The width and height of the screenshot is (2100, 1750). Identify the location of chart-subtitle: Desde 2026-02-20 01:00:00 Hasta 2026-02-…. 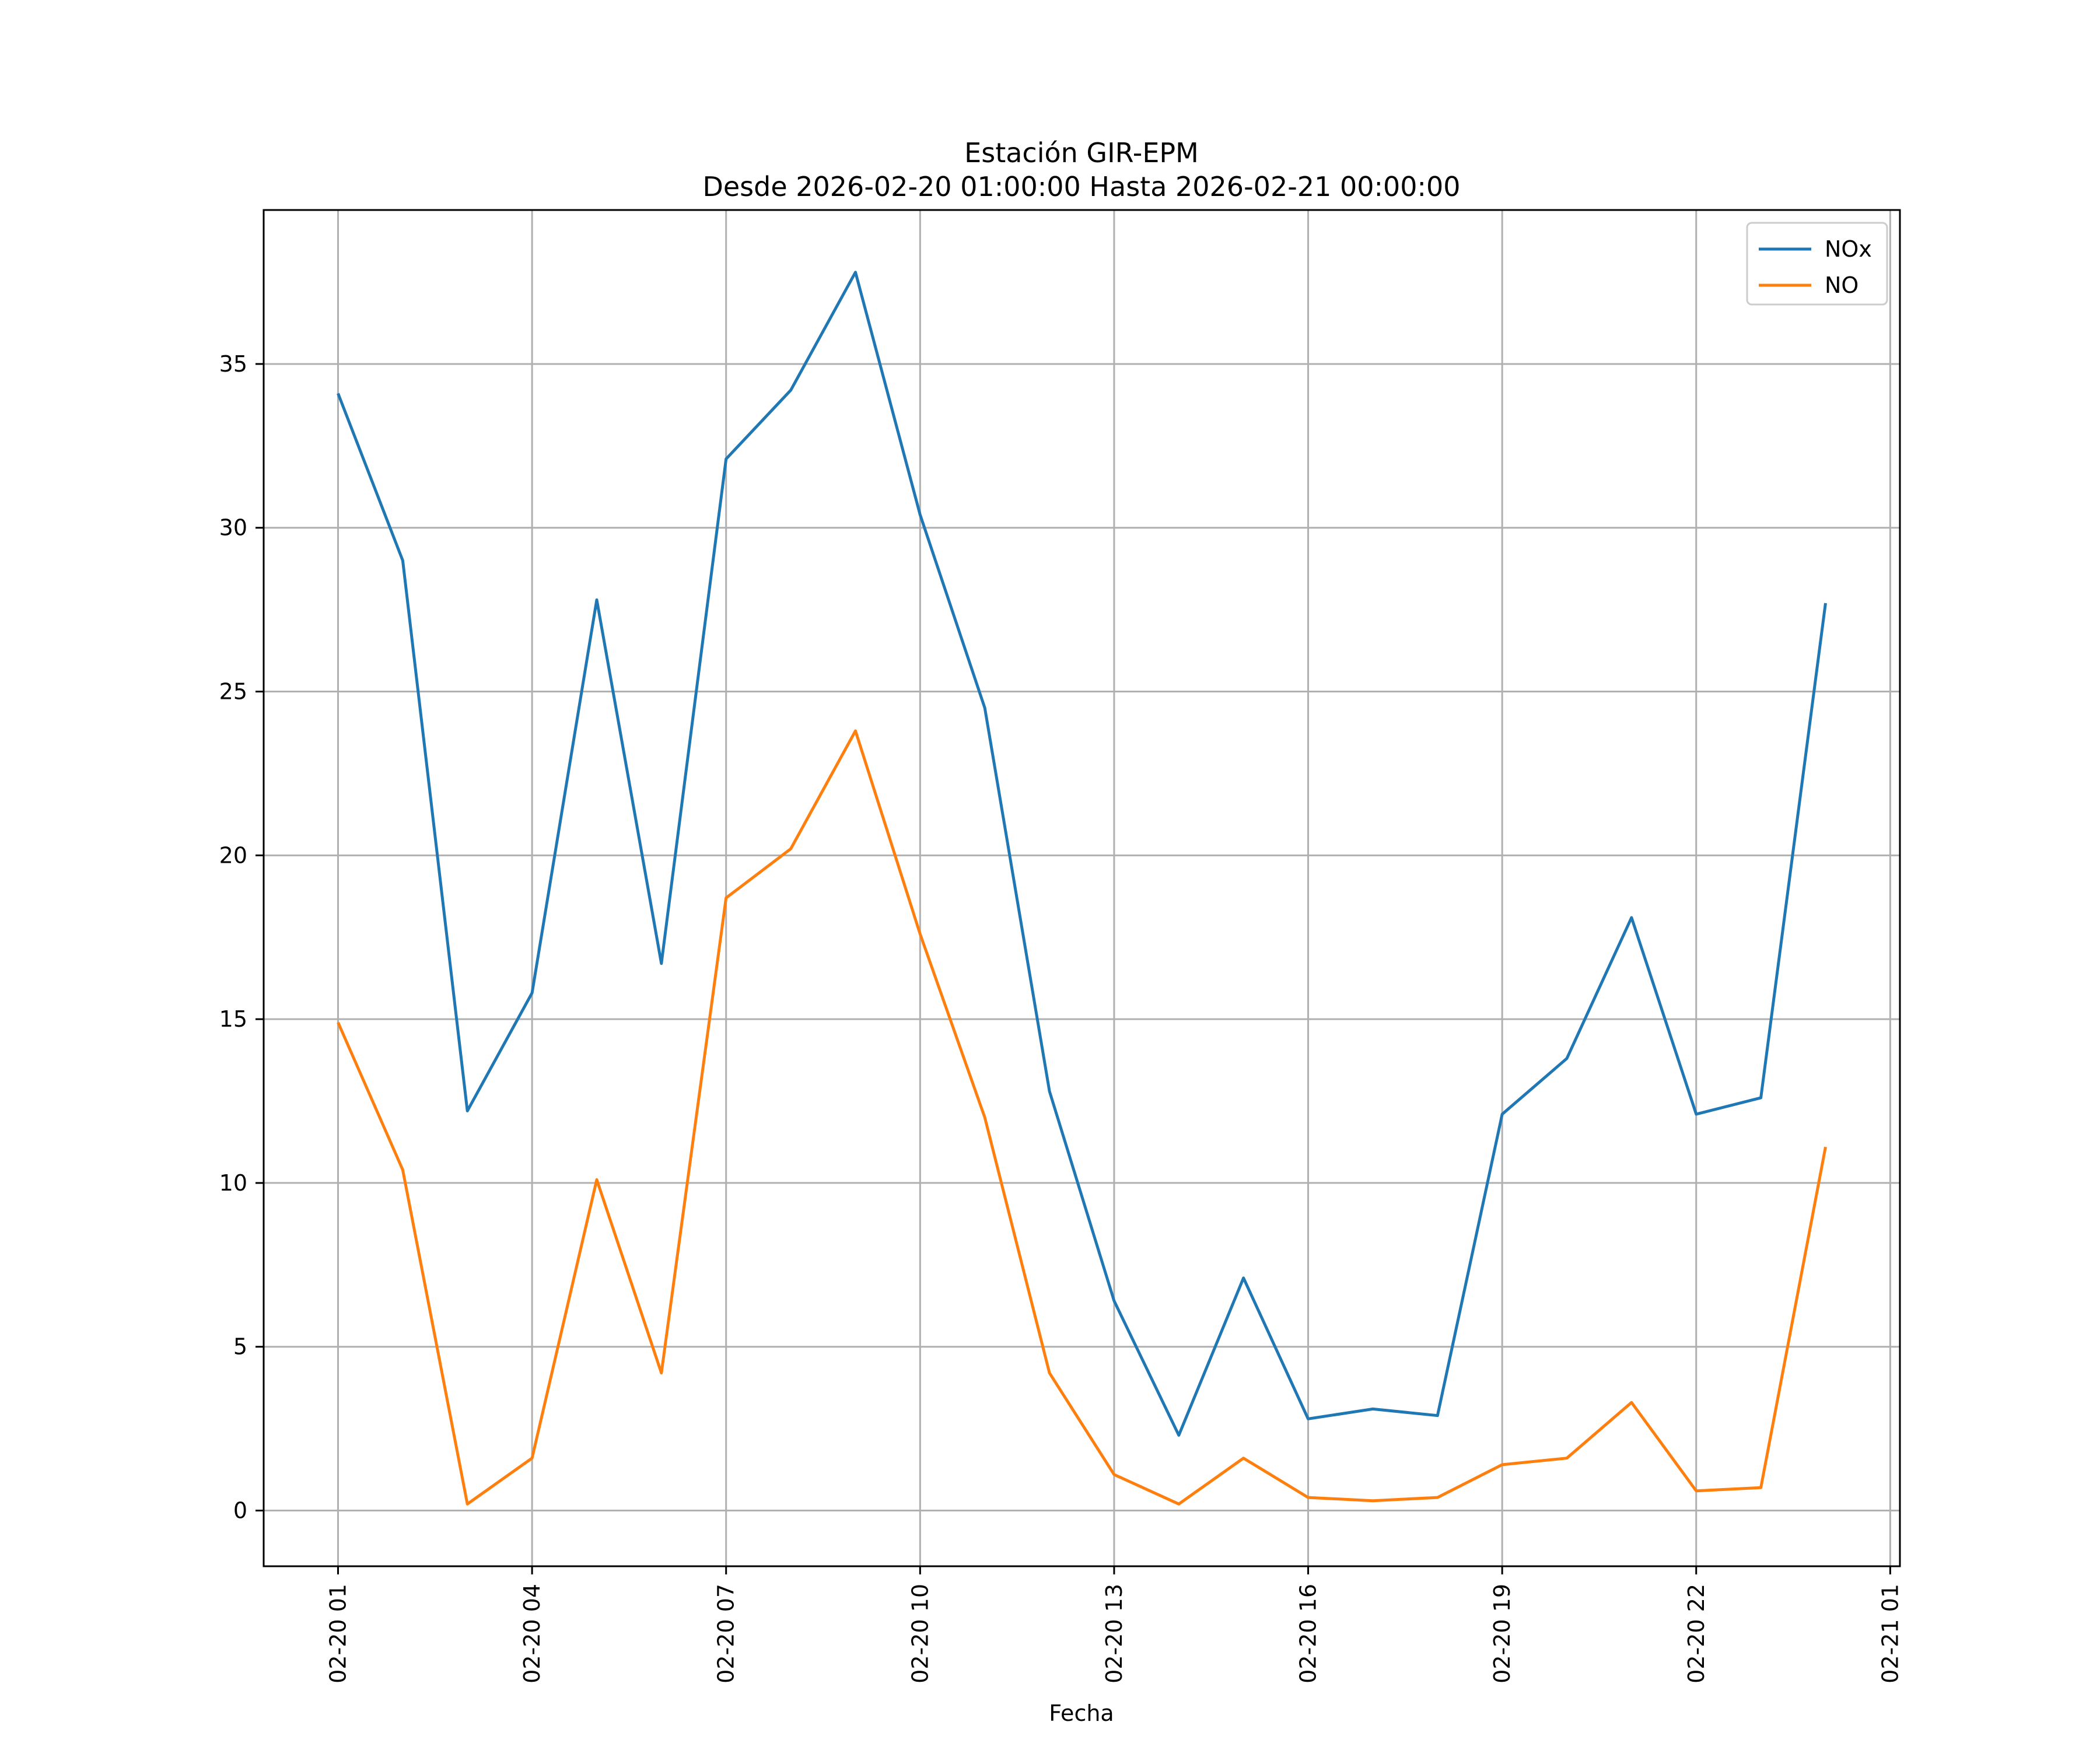
(1081, 187).